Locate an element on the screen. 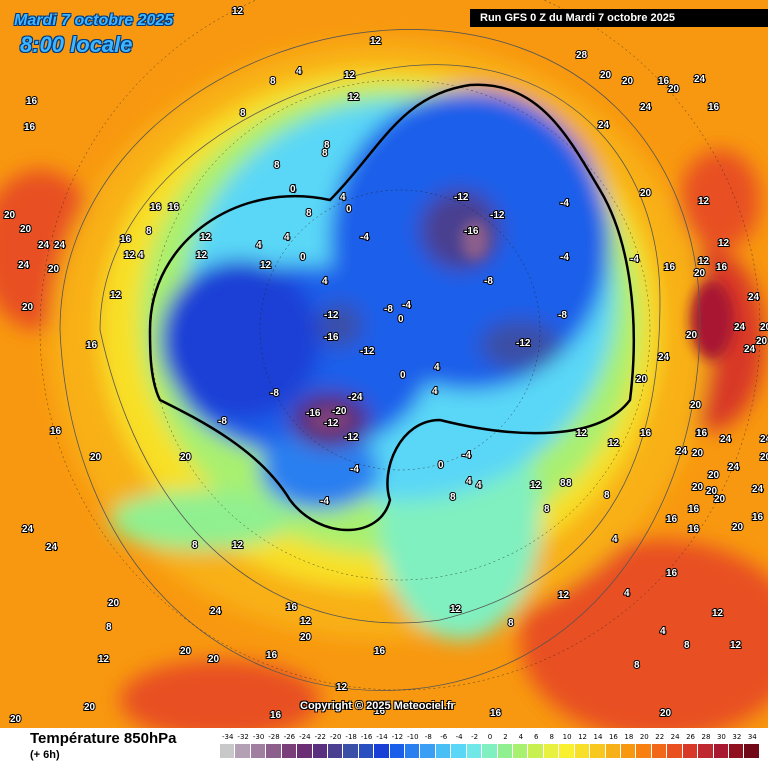 The image size is (768, 768). scale-tick-label: 16 is located at coordinates (613, 737).